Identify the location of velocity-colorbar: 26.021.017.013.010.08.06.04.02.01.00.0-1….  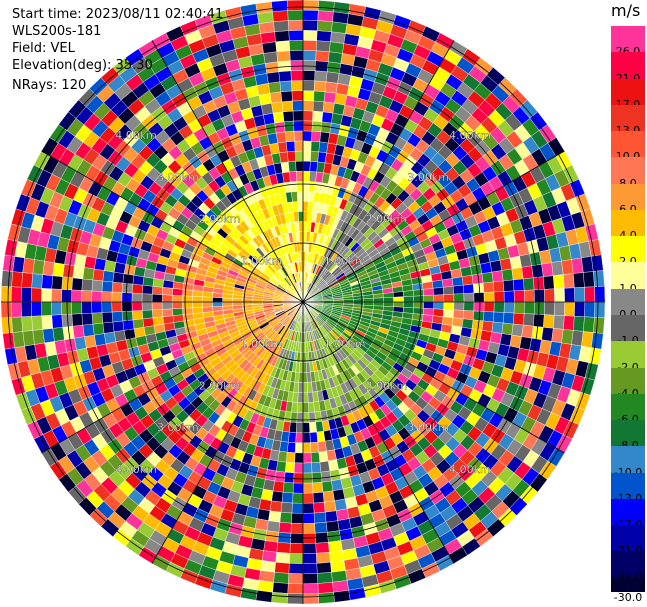
(628, 315).